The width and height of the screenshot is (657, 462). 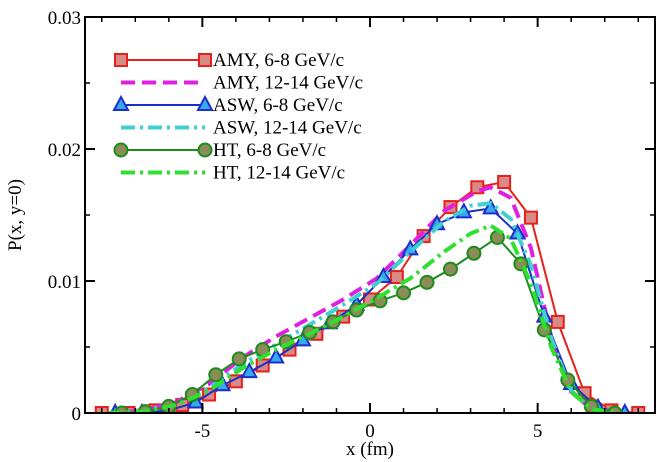 What do you see at coordinates (77, 414) in the screenshot?
I see `y-tick-label: 0` at bounding box center [77, 414].